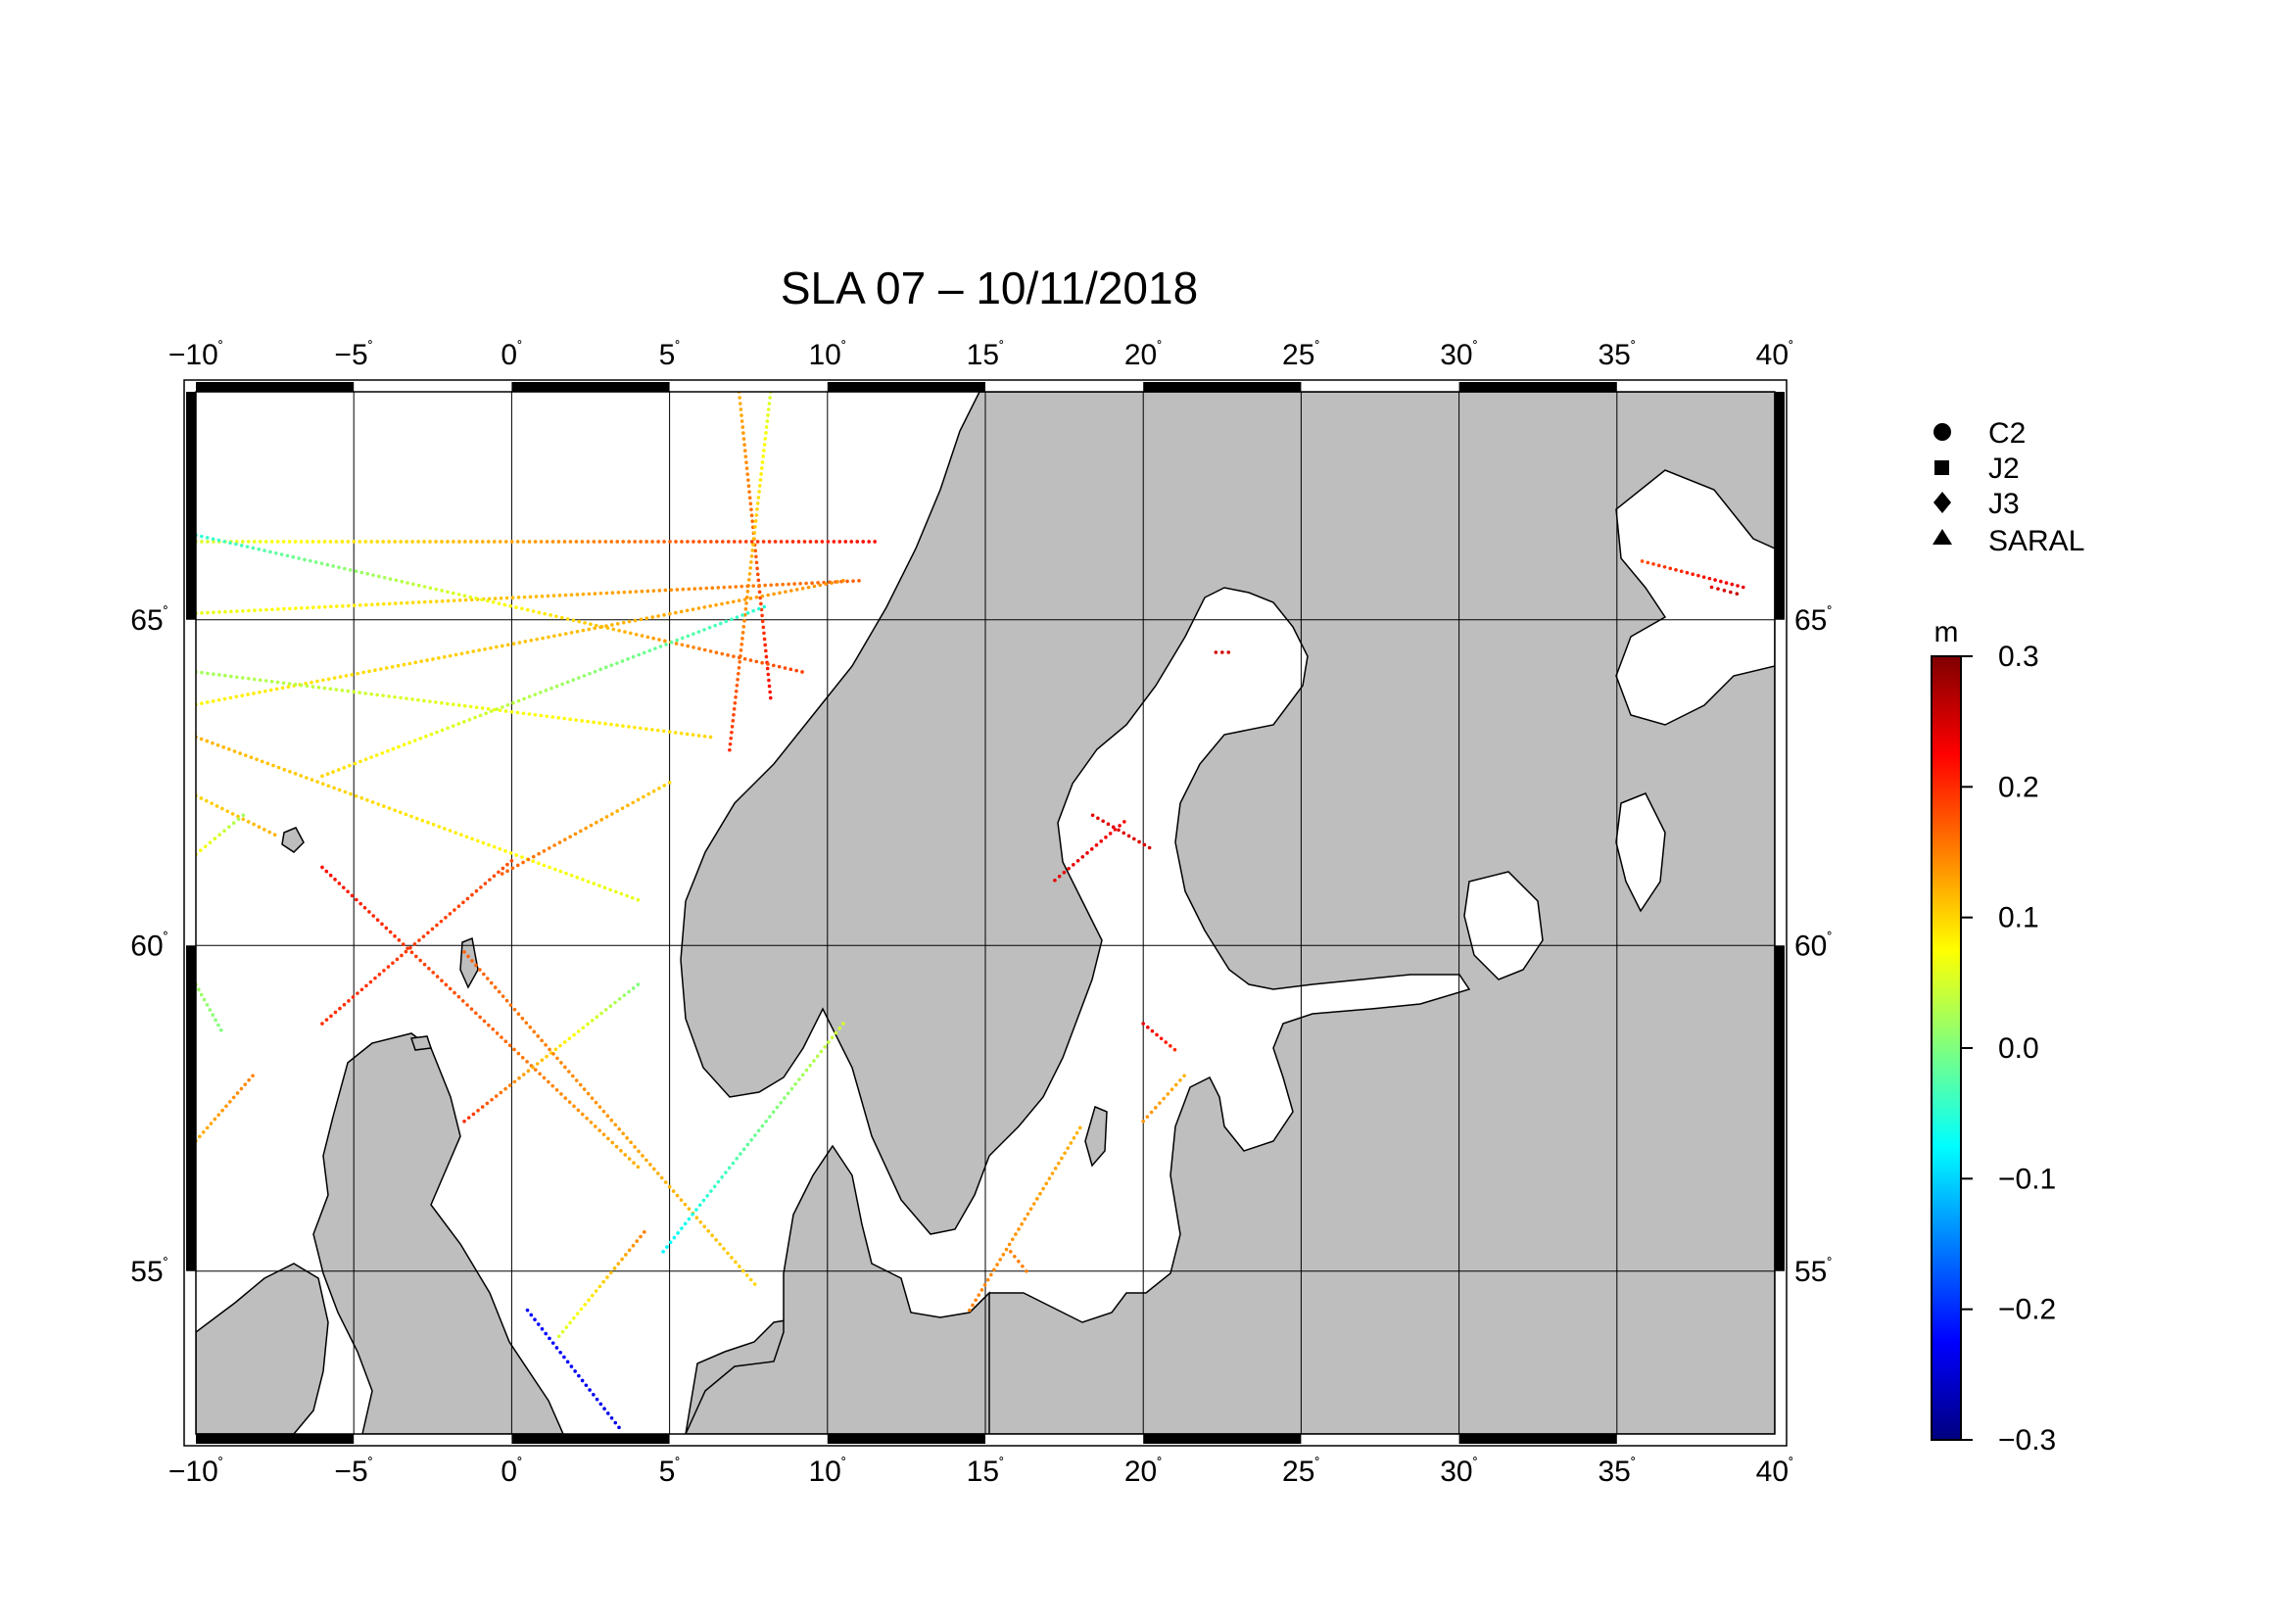 The height and width of the screenshot is (1624, 2291). Describe the element at coordinates (2004, 504) in the screenshot. I see `legend-label-j3: J3` at that location.